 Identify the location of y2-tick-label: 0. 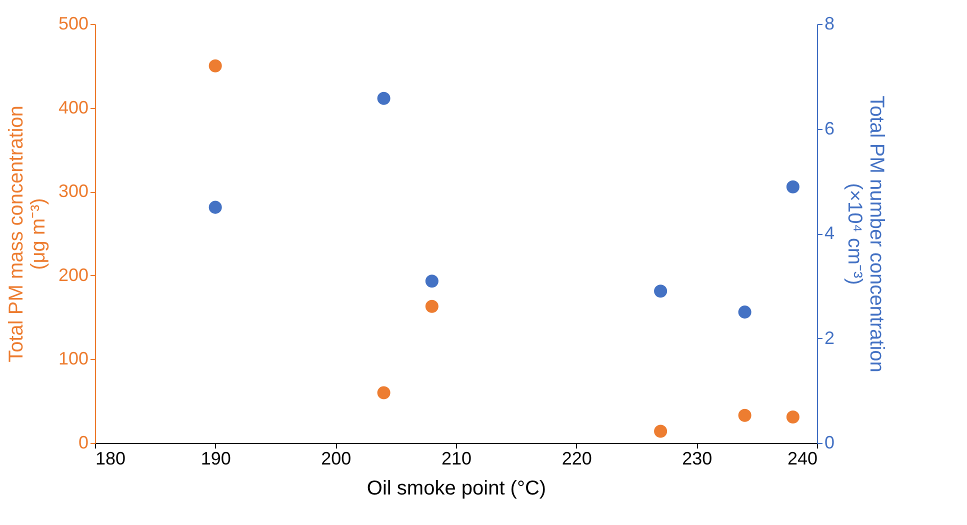
(829, 442).